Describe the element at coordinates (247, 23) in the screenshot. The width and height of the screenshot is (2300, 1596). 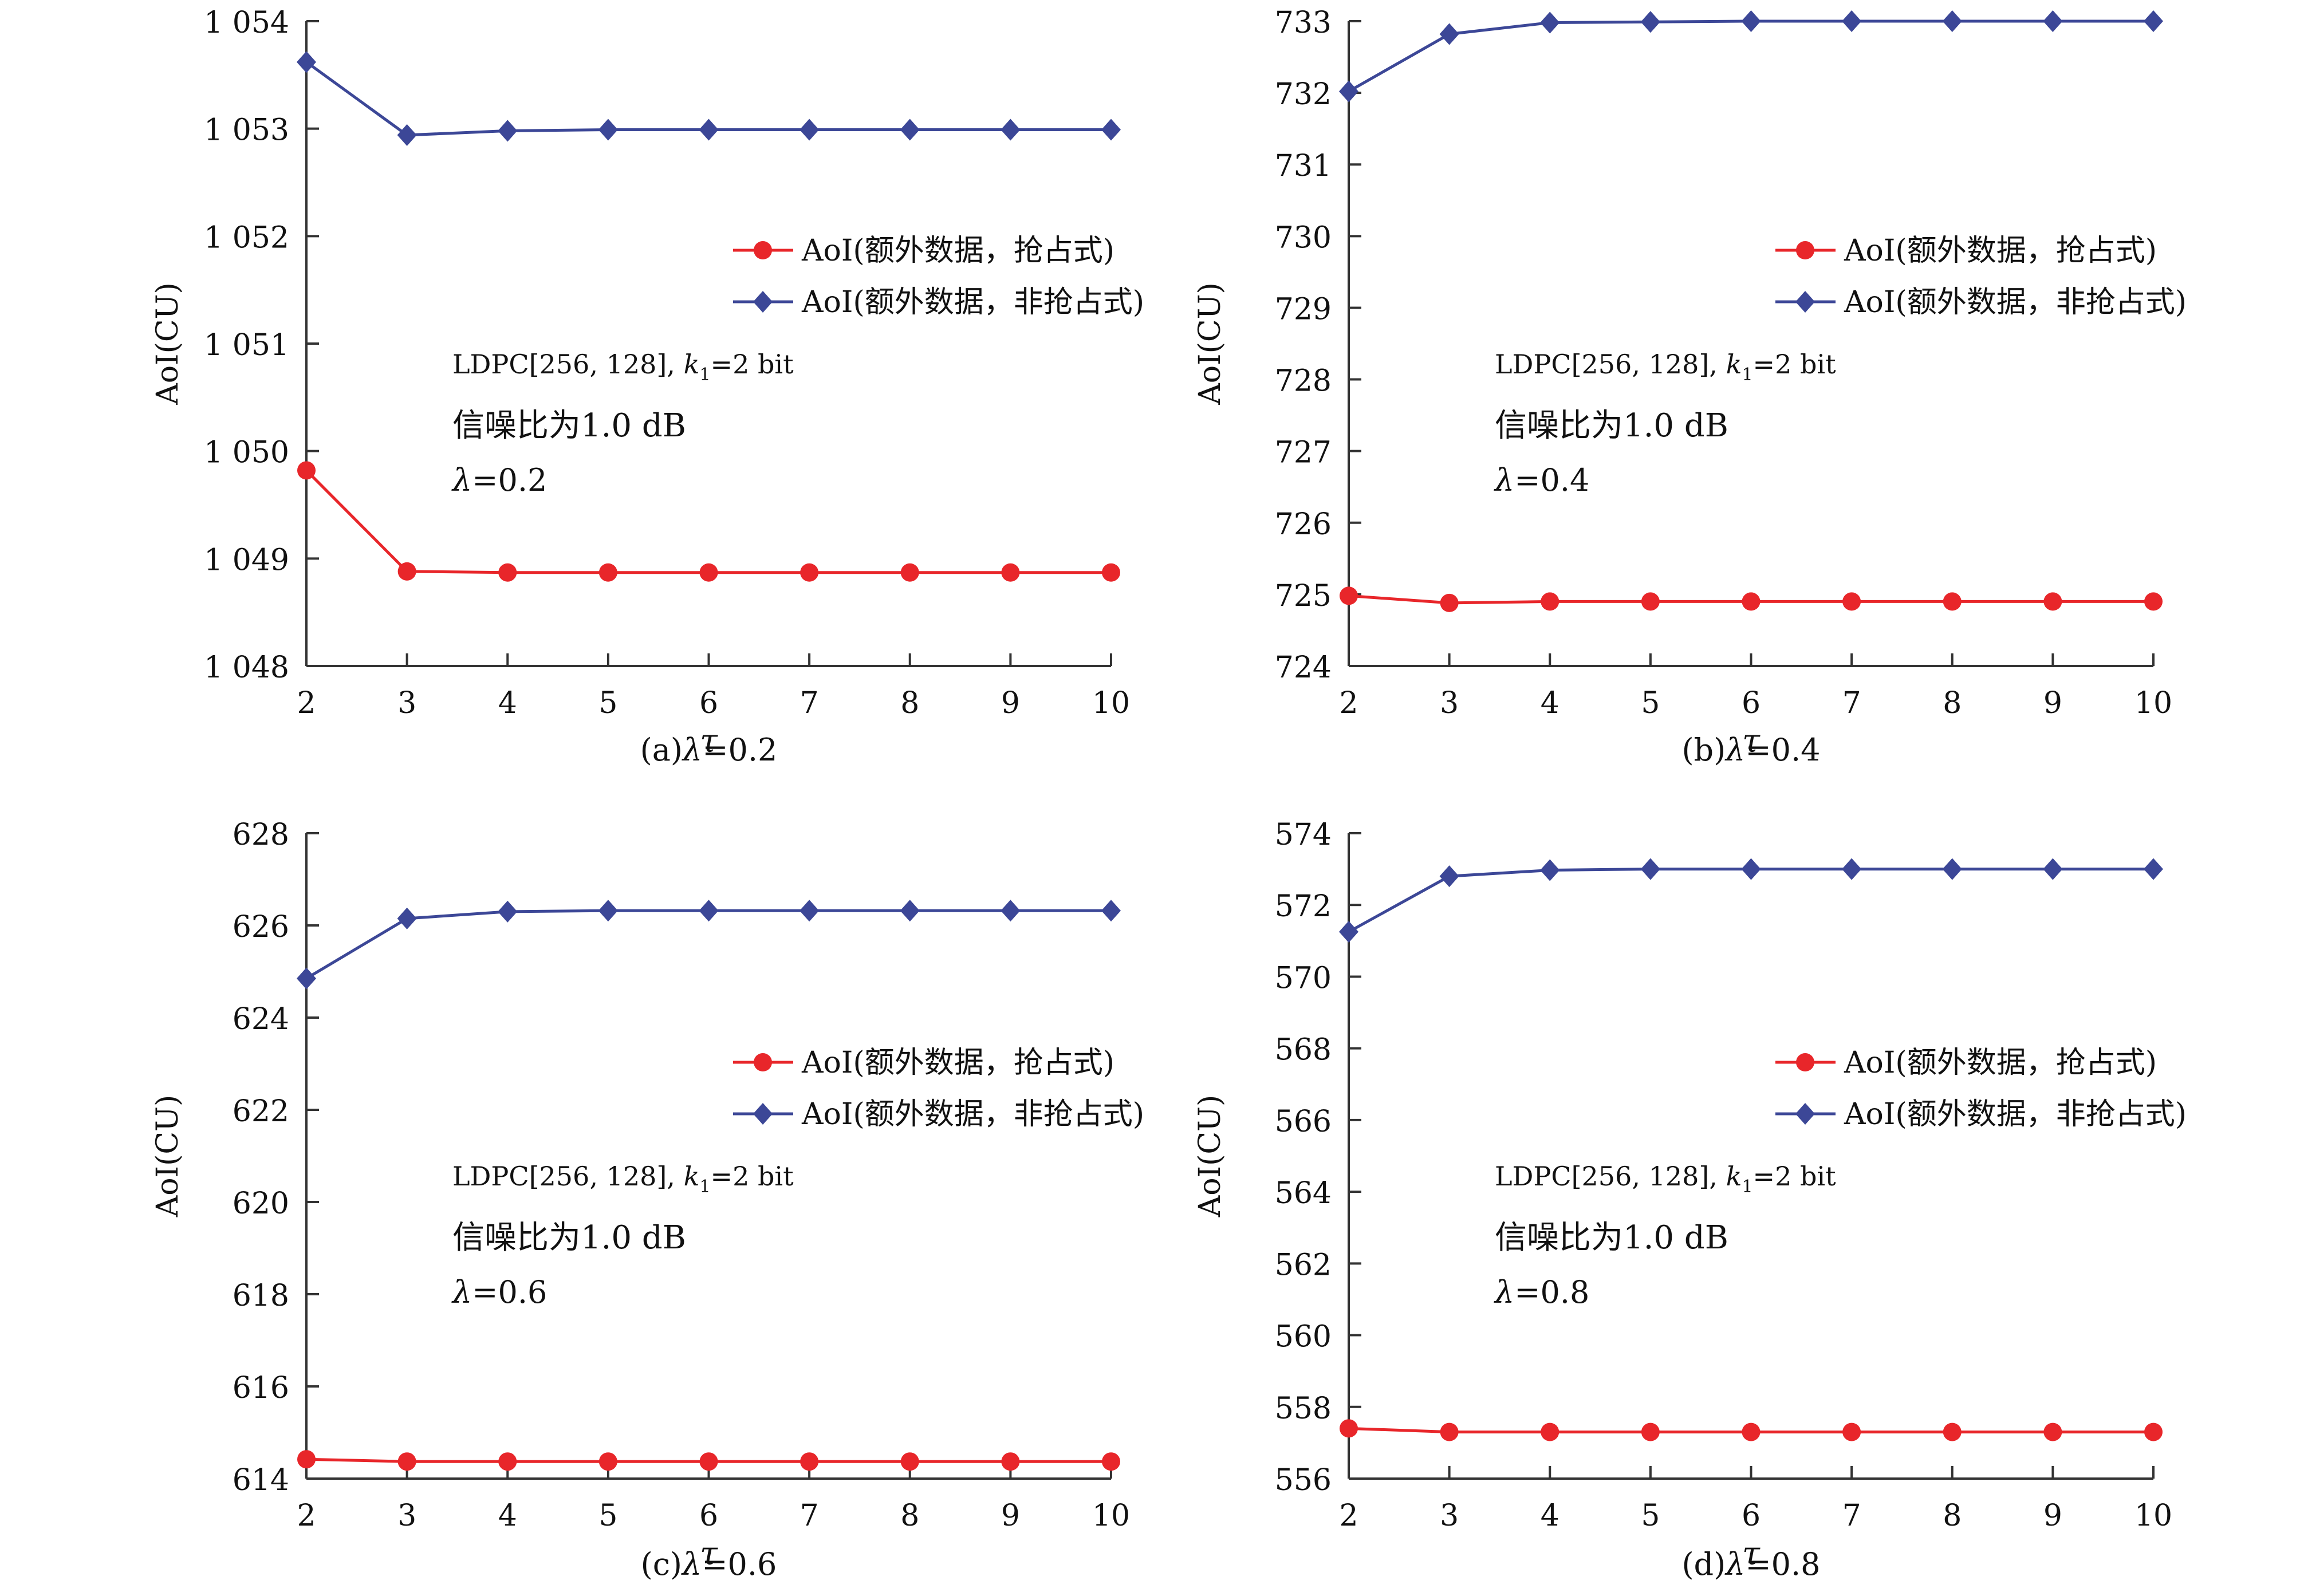
I see `y-tick-label: 1 054` at that location.